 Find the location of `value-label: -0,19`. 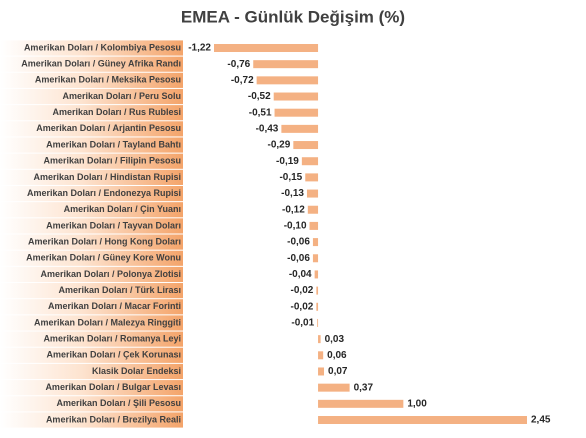

value-label: -0,19 is located at coordinates (287, 161).